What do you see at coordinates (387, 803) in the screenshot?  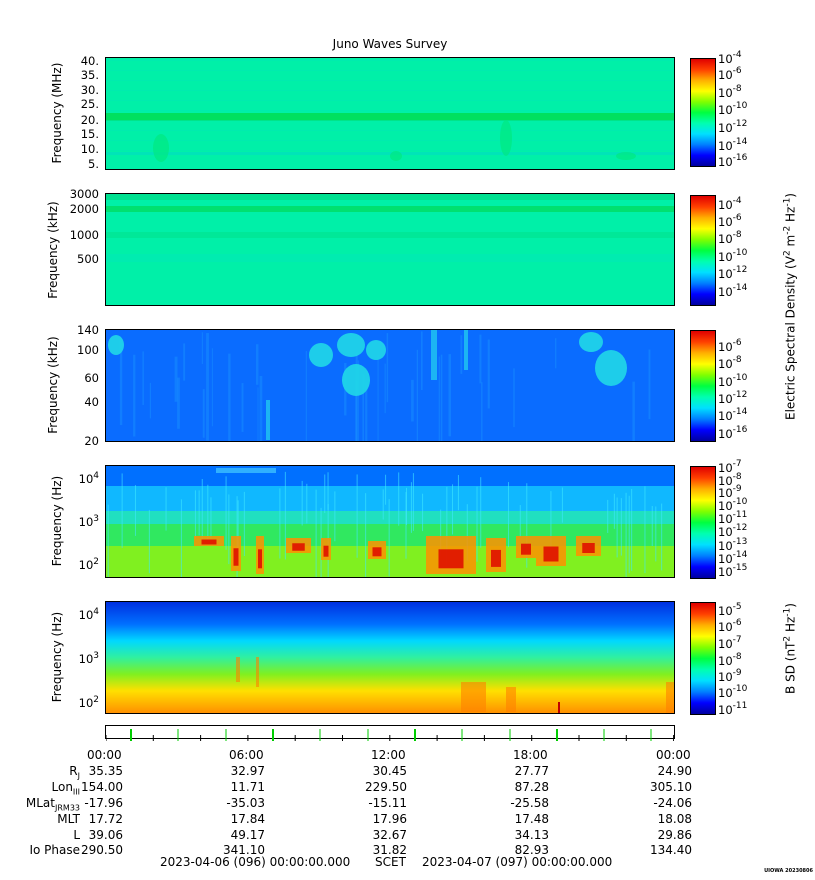 I see `ephemeris-value: -15.11` at bounding box center [387, 803].